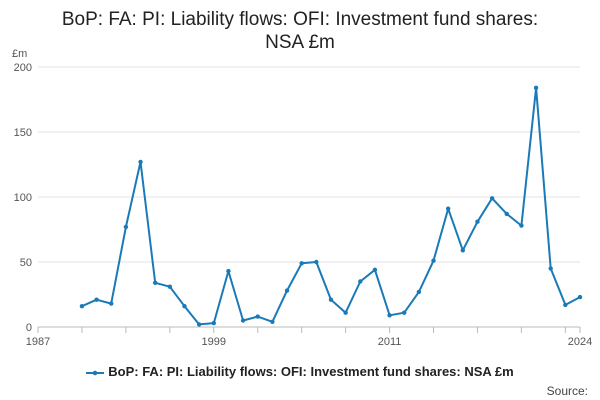 The width and height of the screenshot is (600, 400). Describe the element at coordinates (309, 337) in the screenshot. I see `x-axis: 1987 1999 2011 2024` at that location.